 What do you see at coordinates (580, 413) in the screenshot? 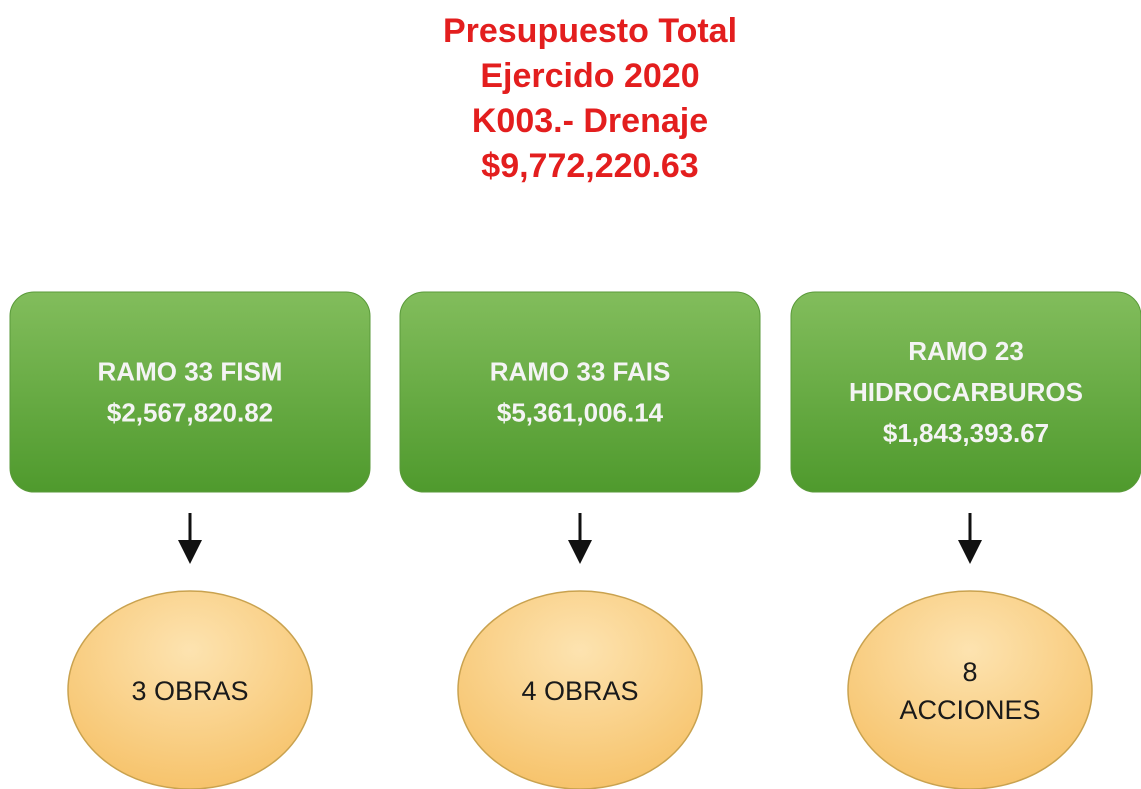
I see `box-text: $5,361,006.14` at bounding box center [580, 413].